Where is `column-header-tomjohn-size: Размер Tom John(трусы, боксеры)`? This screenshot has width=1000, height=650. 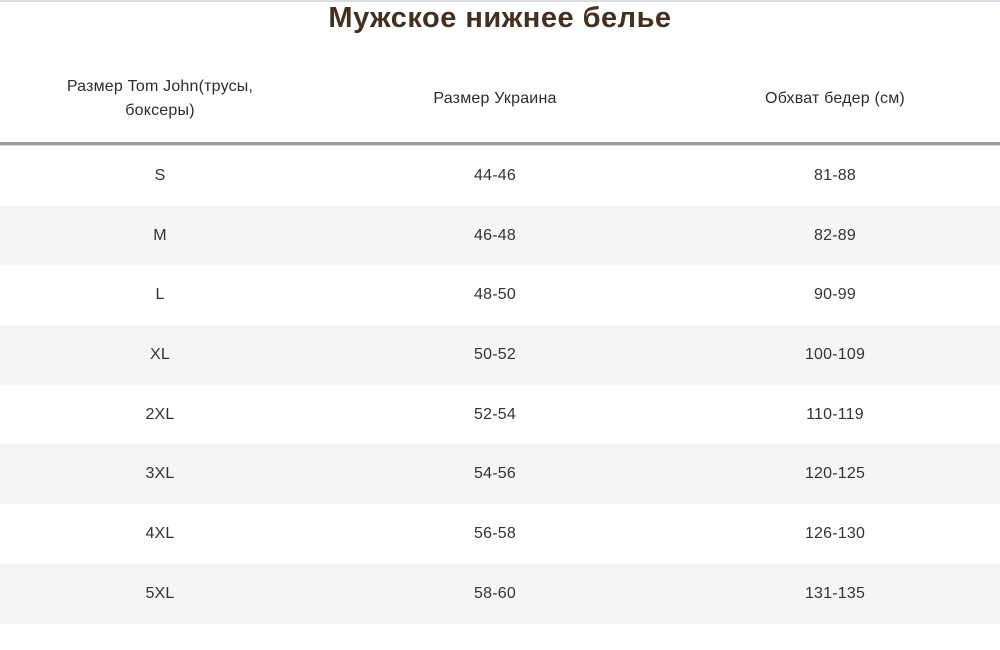 column-header-tomjohn-size: Размер Tom John(трусы, боксеры) is located at coordinates (160, 98).